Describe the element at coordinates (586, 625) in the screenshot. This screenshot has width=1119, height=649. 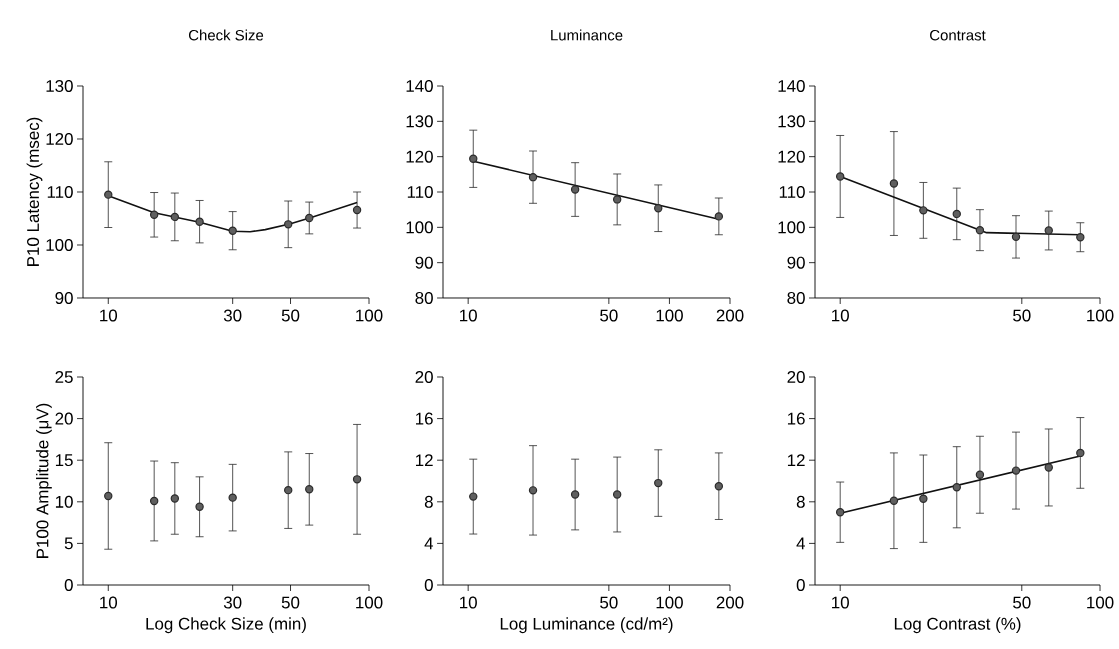
I see `x-axis-title: Log Luminance (cd/m²)` at that location.